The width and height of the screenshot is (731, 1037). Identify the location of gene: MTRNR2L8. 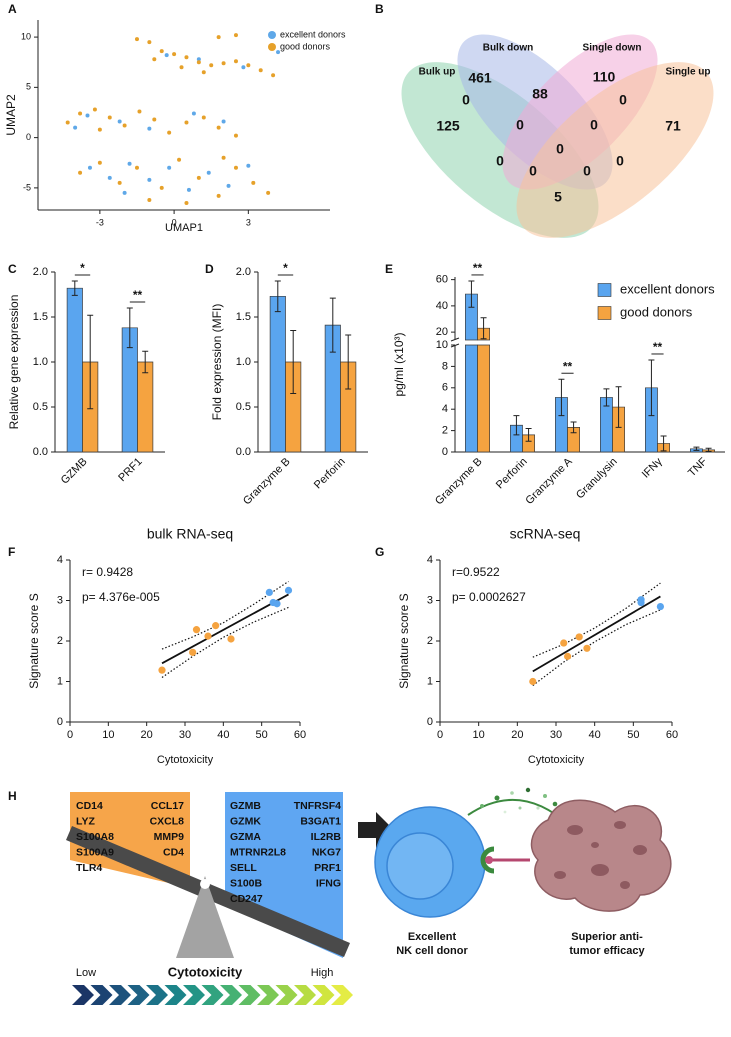
(258, 852).